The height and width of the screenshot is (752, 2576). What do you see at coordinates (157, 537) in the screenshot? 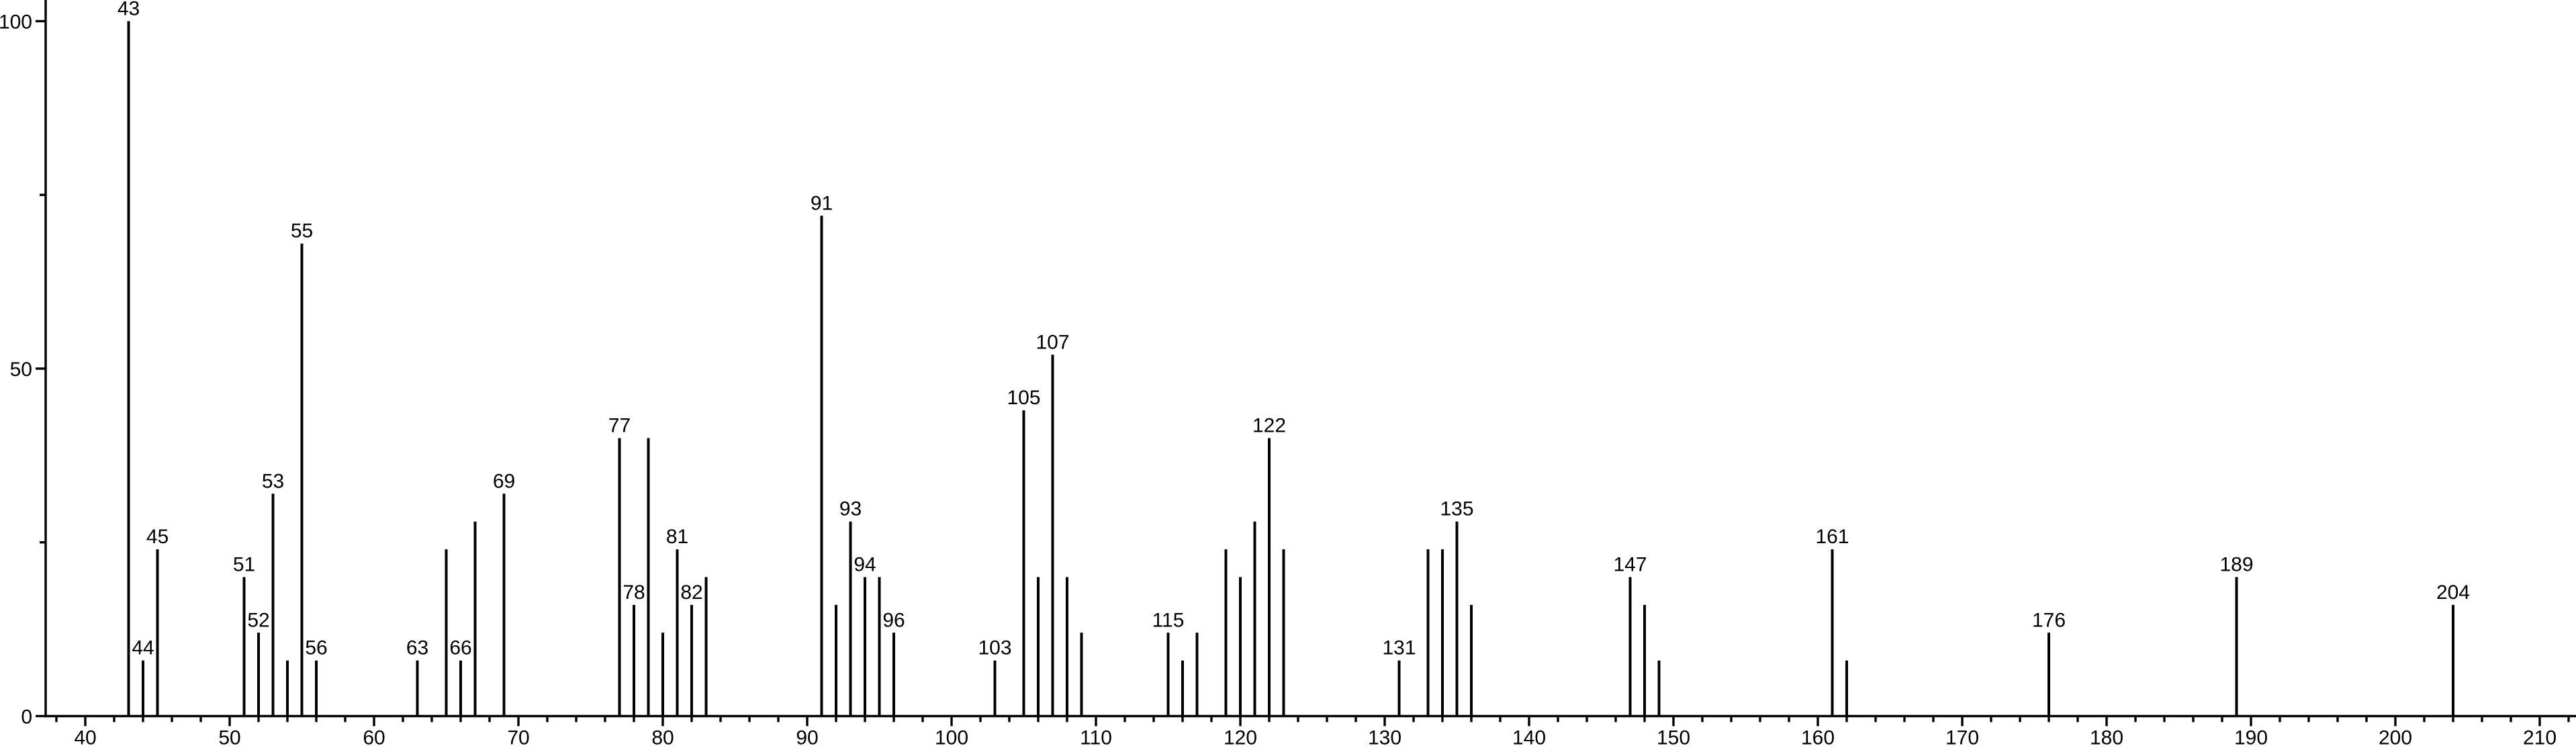
I see `peak-label-mz-45: 45` at bounding box center [157, 537].